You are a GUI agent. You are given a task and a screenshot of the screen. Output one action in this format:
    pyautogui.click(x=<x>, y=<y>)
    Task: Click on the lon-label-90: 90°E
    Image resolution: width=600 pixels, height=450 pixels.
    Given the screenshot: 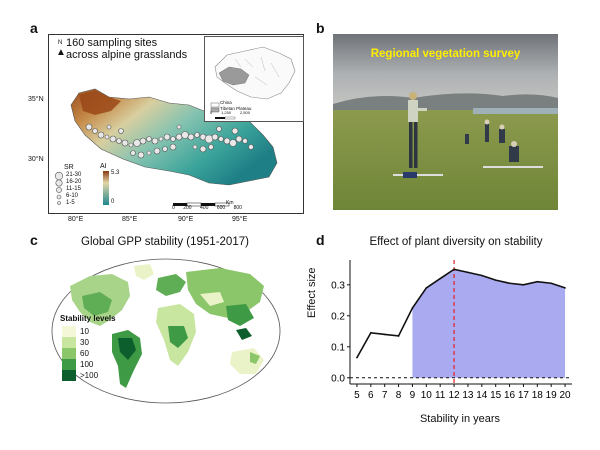 What is the action you would take?
    pyautogui.click(x=186, y=219)
    